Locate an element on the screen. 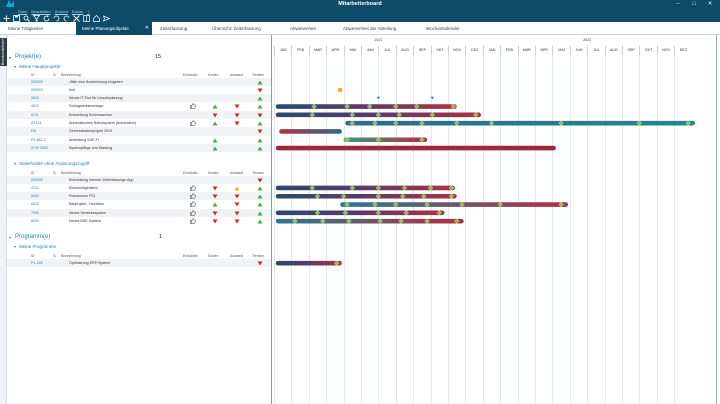  row-id: 4611 is located at coordinates (35, 106).